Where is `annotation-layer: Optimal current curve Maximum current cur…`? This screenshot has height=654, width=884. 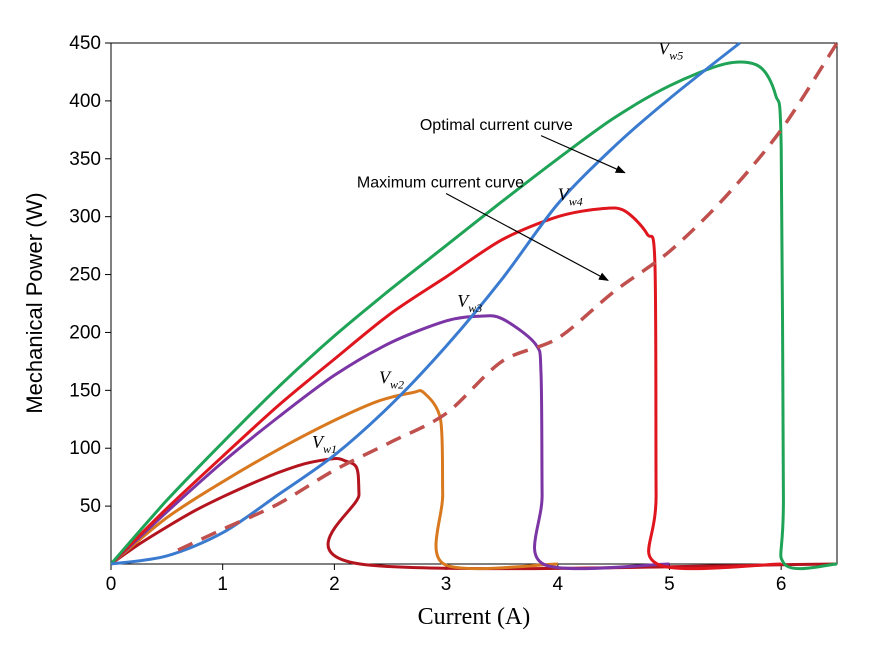
annotation-layer: Optimal current curve Maximum current cur… is located at coordinates (491, 199).